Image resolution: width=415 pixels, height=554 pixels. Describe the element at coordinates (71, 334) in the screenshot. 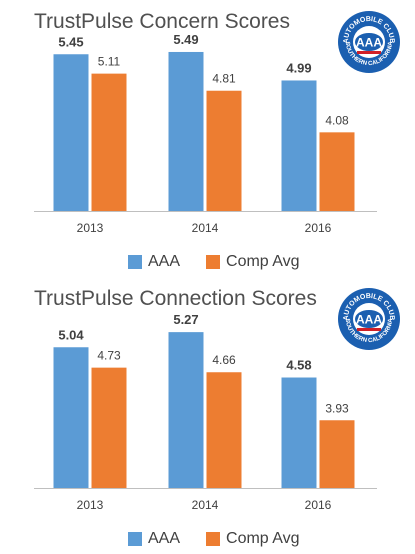

I see `data-label-aaa-2013: 5.04` at that location.